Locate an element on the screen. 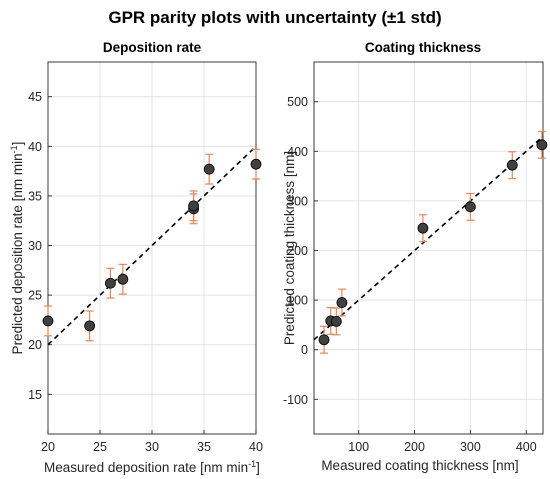 This screenshot has height=479, width=550. deposition-rate-xtick-label: 25 is located at coordinates (100, 447).